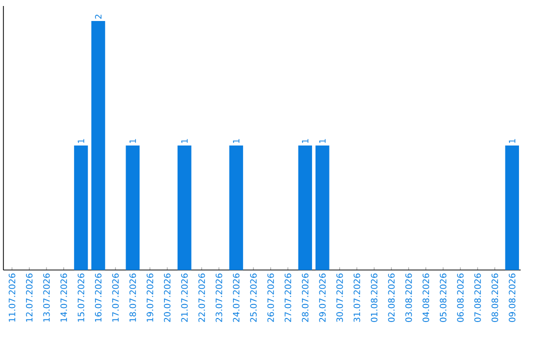 Image resolution: width=540 pixels, height=340 pixels. Describe the element at coordinates (12, 298) in the screenshot. I see `x-tick-label: 11.07.2026` at that location.